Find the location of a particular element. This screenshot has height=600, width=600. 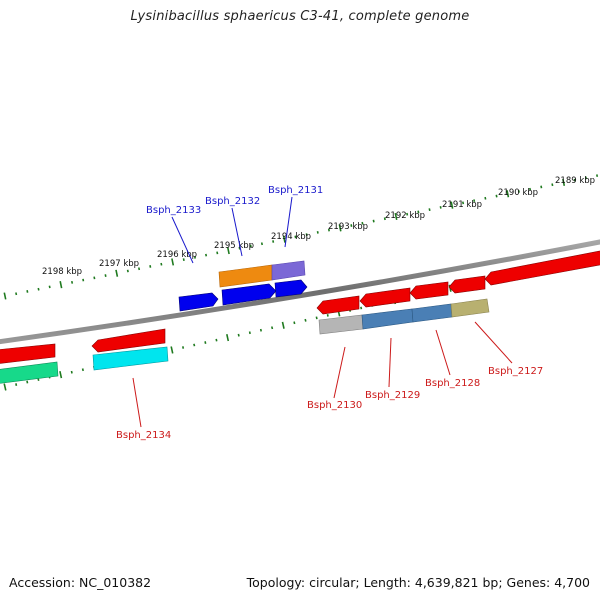

green-feature is located at coordinates (29, 372).